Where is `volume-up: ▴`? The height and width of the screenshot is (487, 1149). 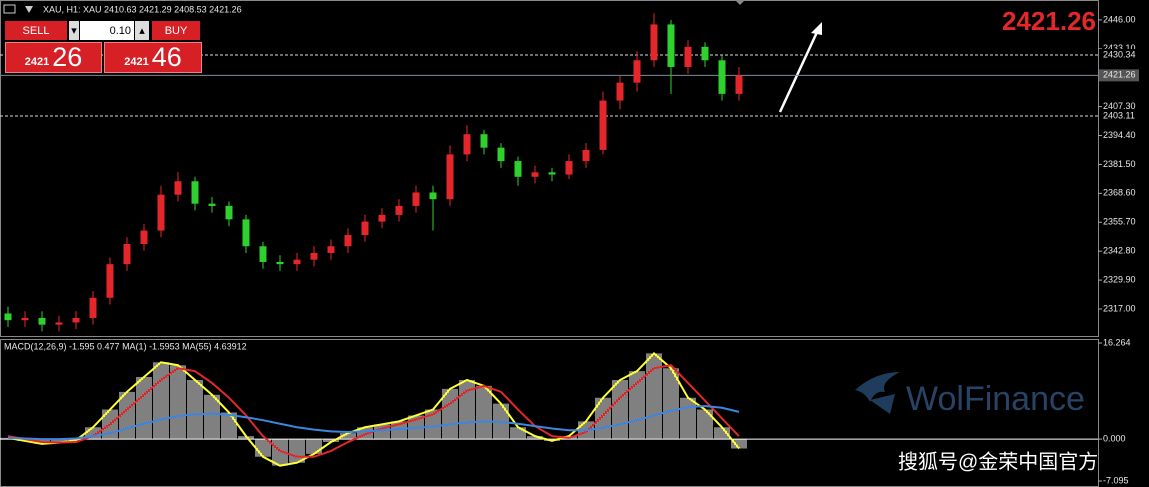 volume-up: ▴ is located at coordinates (142, 30).